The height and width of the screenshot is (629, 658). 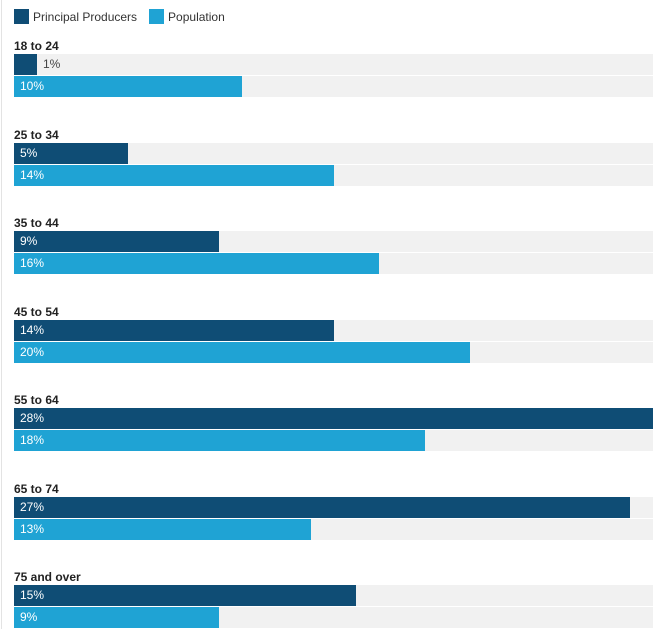 I want to click on age-group: 65 to 74 27% 13%, so click(x=334, y=510).